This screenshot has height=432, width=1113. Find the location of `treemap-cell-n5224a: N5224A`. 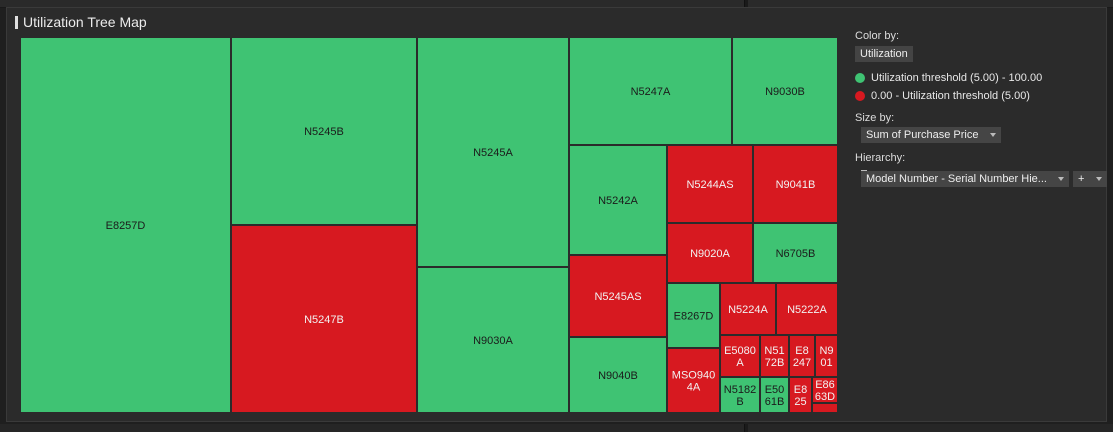

treemap-cell-n5224a: N5224A is located at coordinates (748, 309).